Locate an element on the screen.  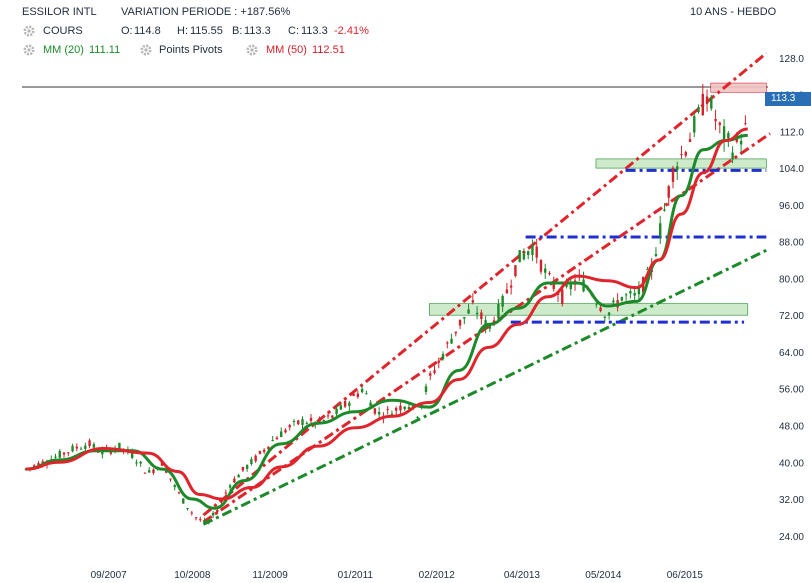
y-tick-label: 32.00 is located at coordinates (791, 500).